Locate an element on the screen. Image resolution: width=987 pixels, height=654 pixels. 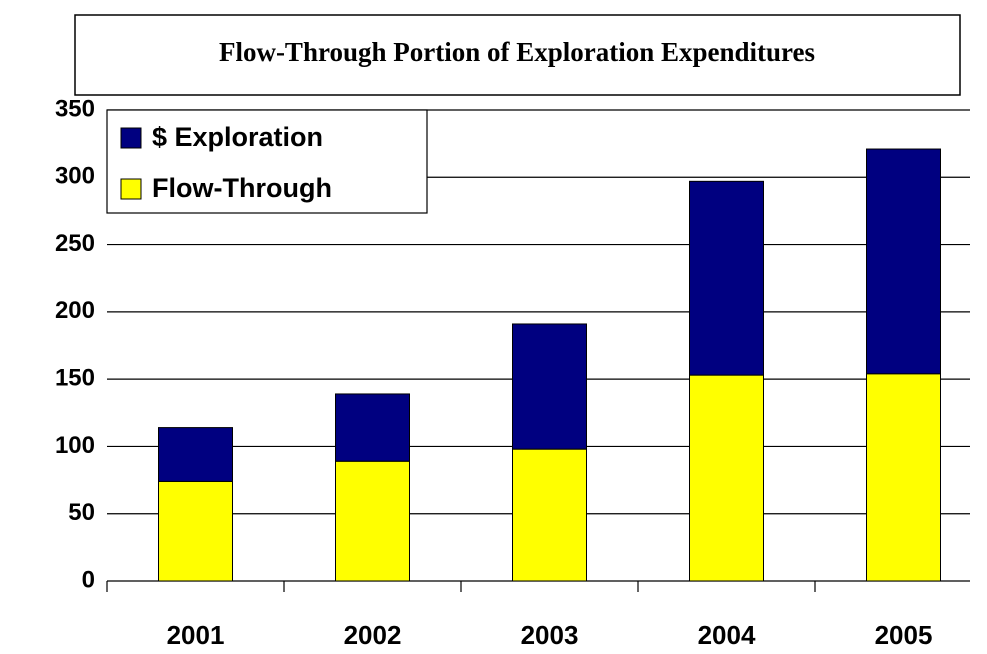
x-tick-label: 2003 is located at coordinates (550, 635).